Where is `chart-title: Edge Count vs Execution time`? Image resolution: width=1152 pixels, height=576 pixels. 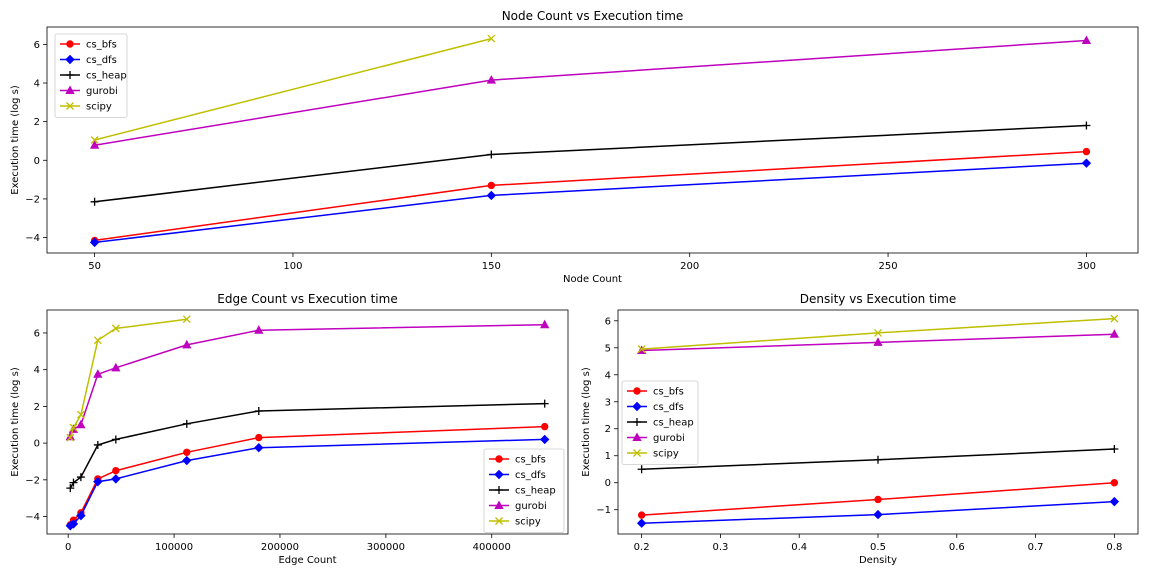
chart-title: Edge Count vs Execution time is located at coordinates (307, 299).